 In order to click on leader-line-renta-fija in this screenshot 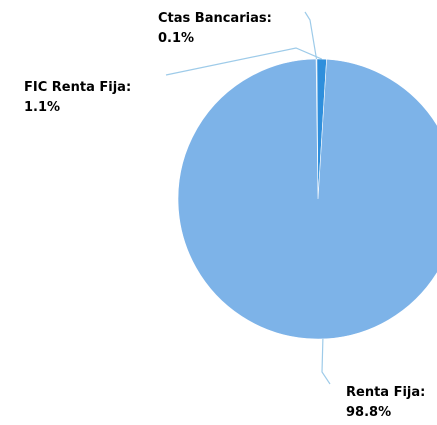, I will do `click(326, 361)`.